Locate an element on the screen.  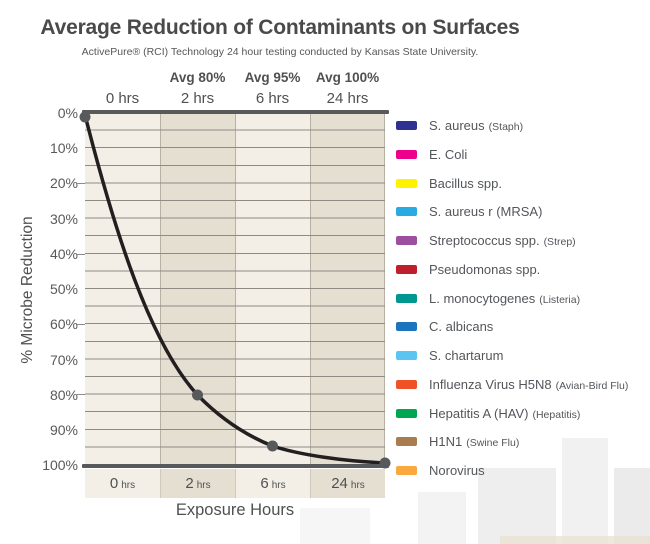
hour-header: 6 hrs is located at coordinates (272, 98).